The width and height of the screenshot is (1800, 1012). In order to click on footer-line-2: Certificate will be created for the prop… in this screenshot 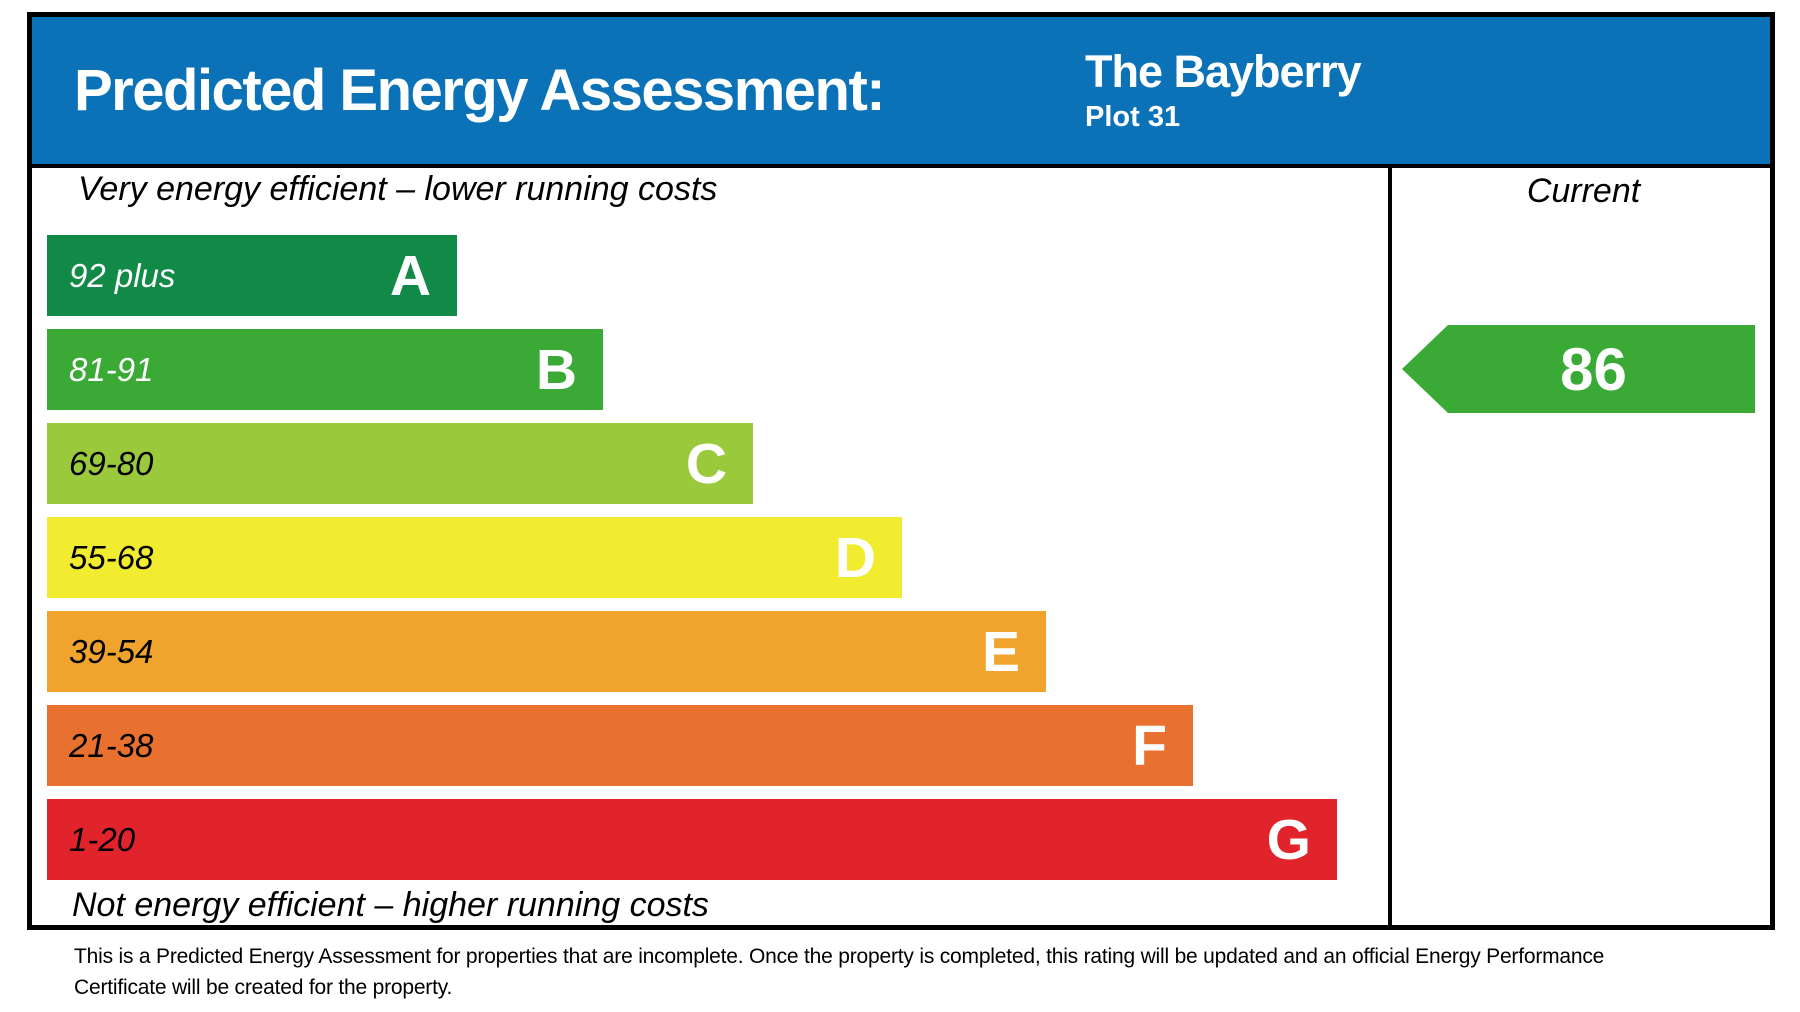, I will do `click(263, 987)`.